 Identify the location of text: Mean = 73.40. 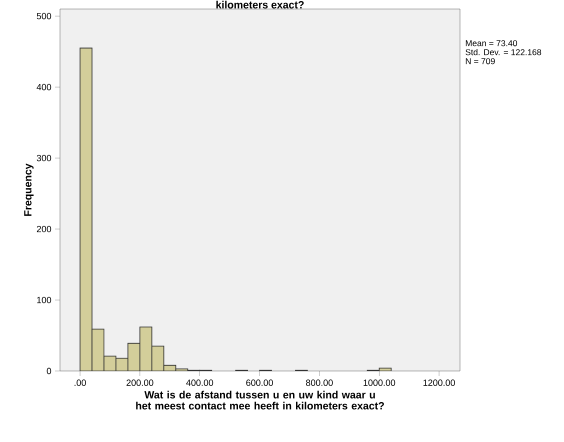
(492, 43).